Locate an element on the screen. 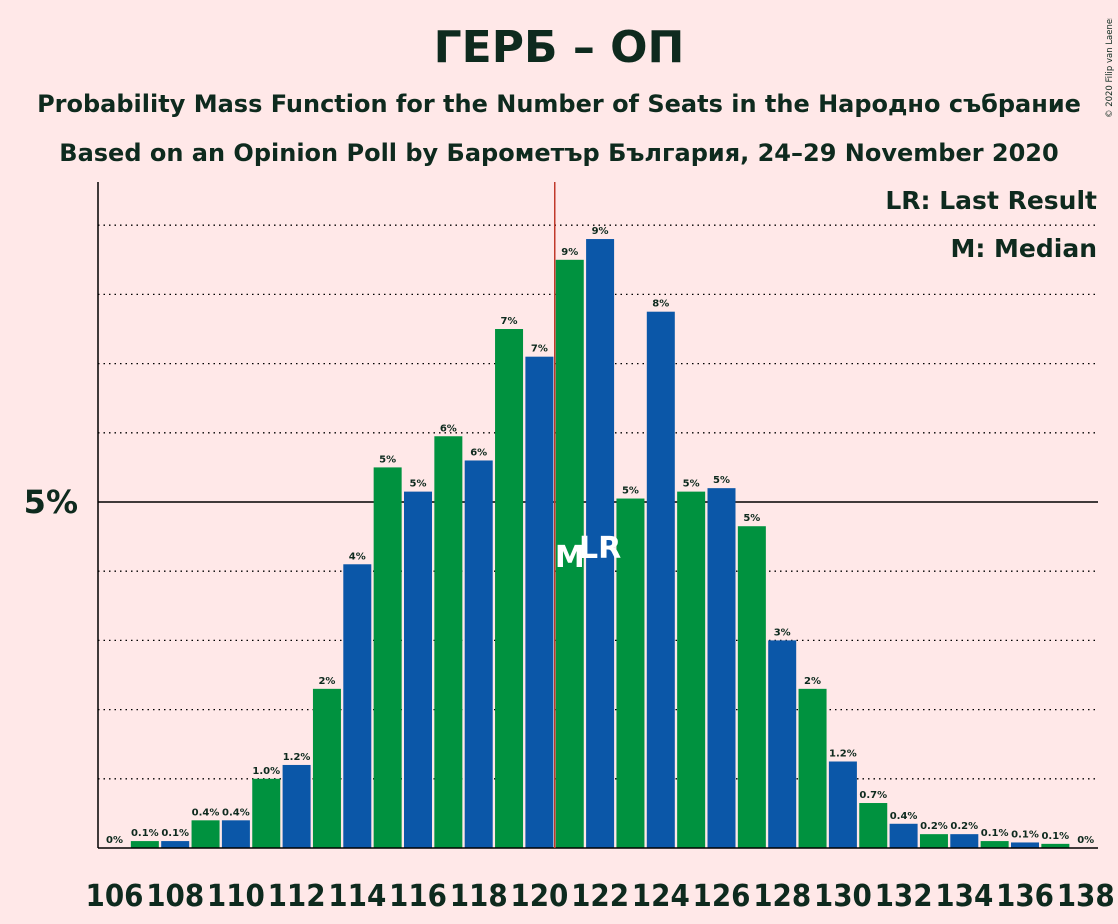 This screenshot has width=1118, height=924. x-tick-132: 132 is located at coordinates (904, 896).